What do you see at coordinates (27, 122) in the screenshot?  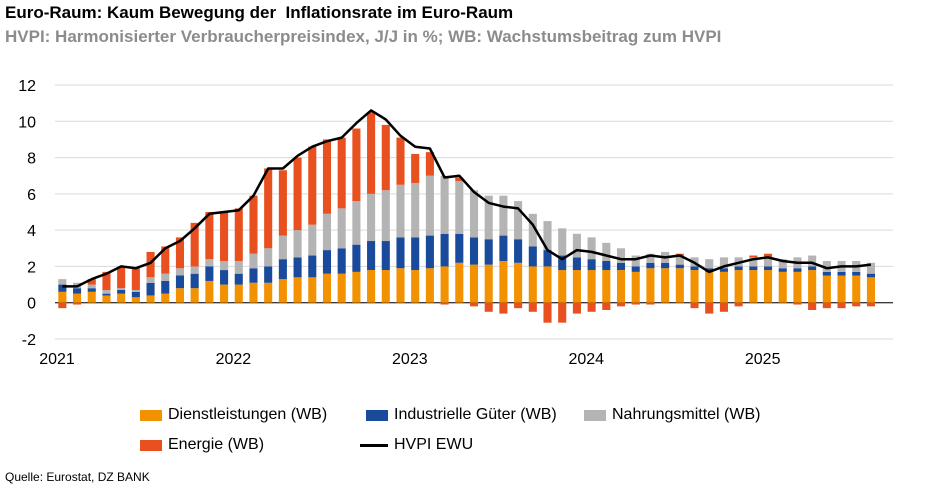 I see `y-tick-label: 10` at bounding box center [27, 122].